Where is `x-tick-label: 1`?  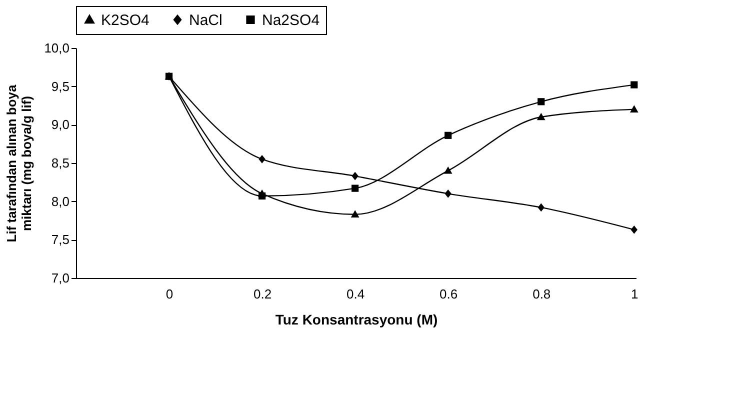
x-tick-label: 1 is located at coordinates (634, 294).